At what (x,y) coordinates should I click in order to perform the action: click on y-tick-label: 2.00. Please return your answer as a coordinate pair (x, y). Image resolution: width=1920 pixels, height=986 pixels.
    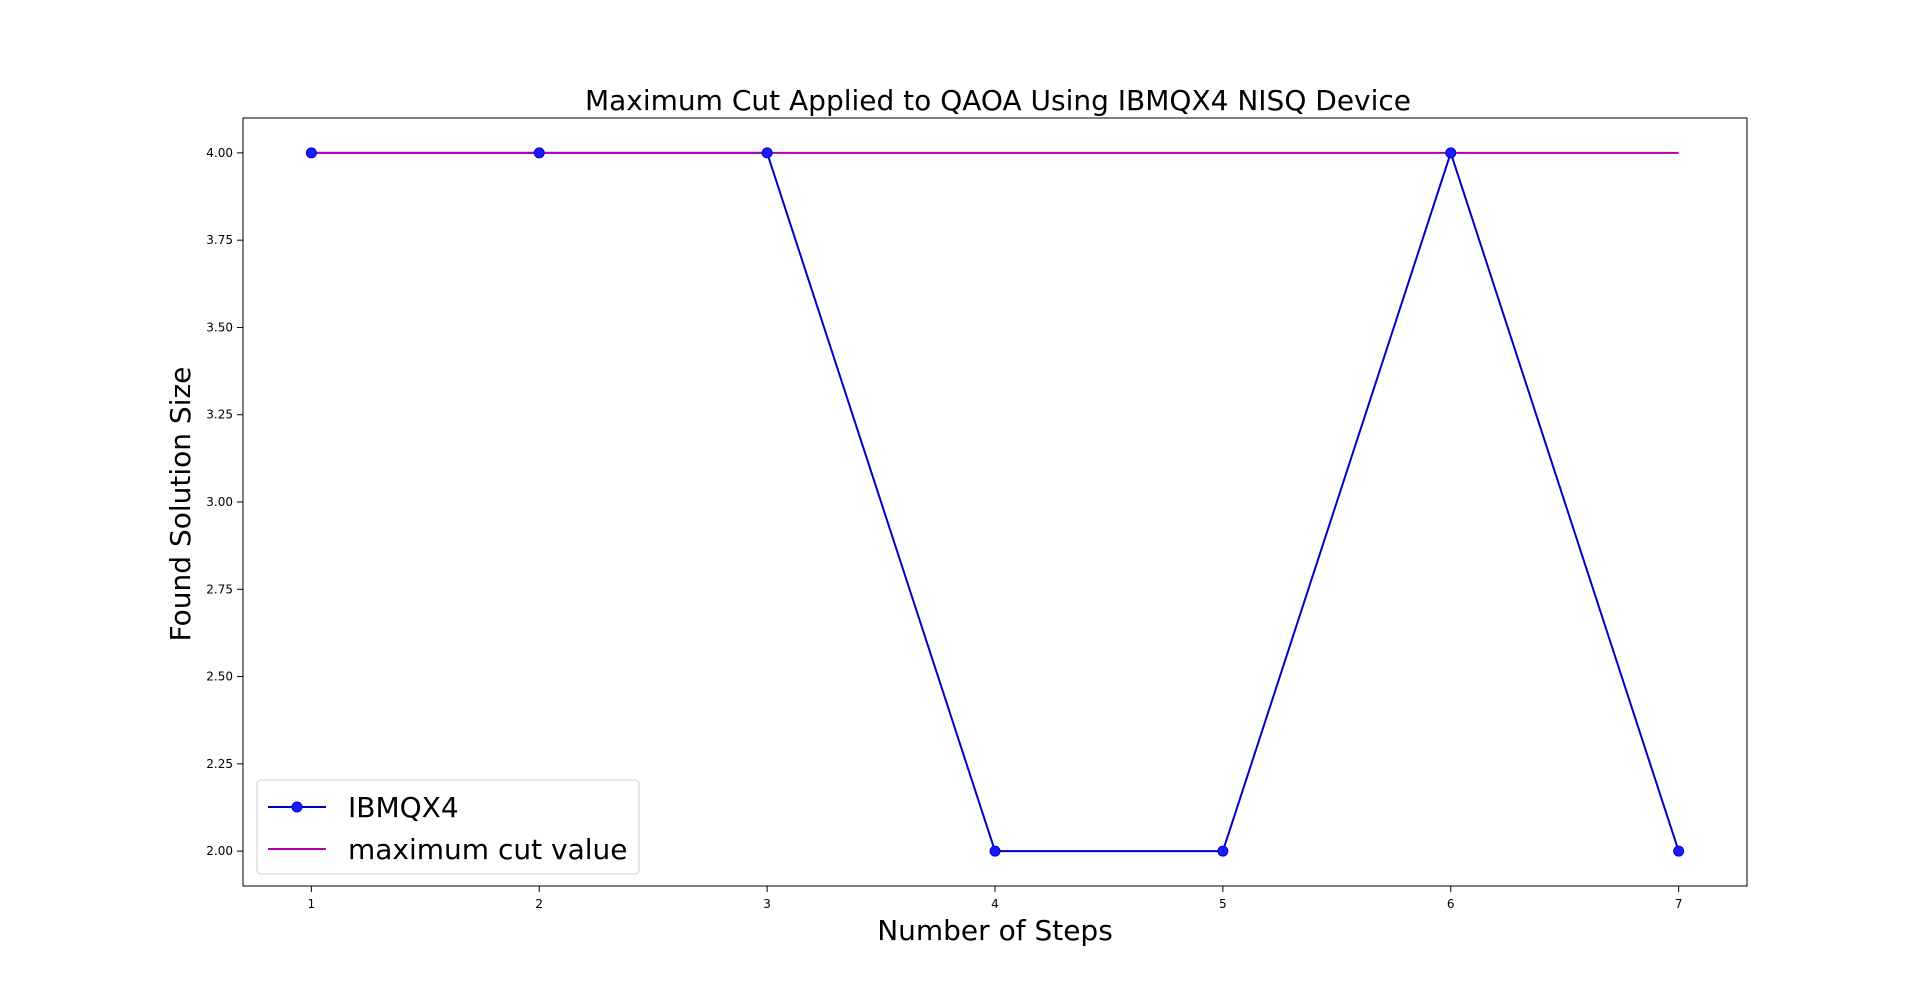
    Looking at the image, I should click on (219, 851).